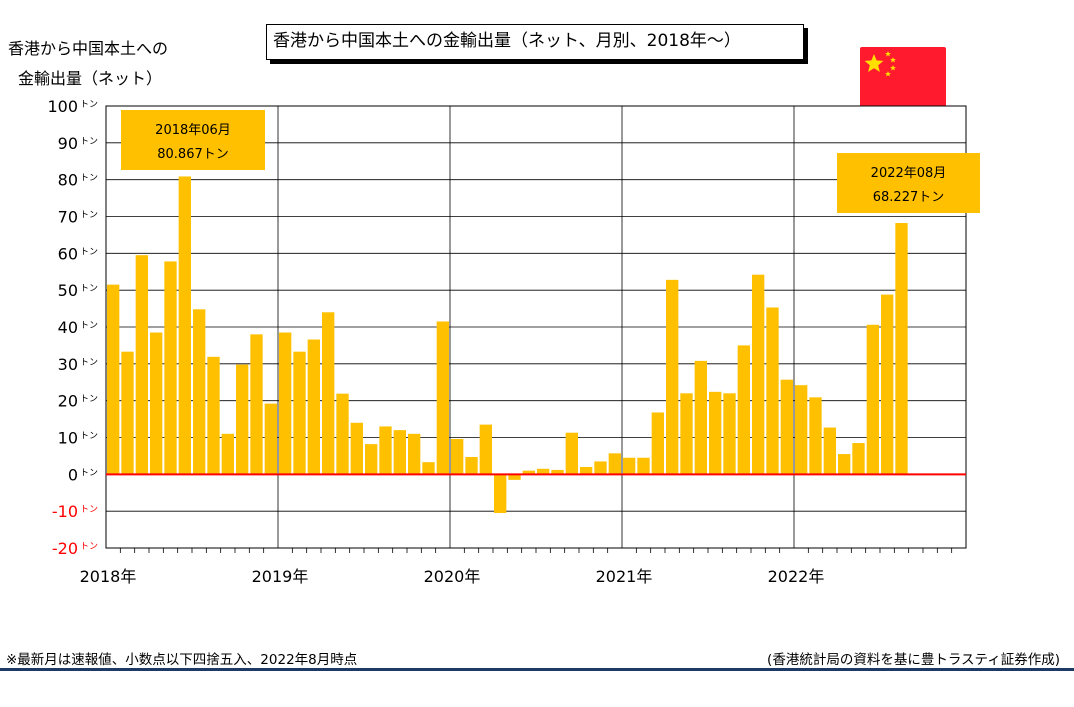 The width and height of the screenshot is (1074, 707). Describe the element at coordinates (280, 576) in the screenshot. I see `x-tick-label: 2019年` at that location.